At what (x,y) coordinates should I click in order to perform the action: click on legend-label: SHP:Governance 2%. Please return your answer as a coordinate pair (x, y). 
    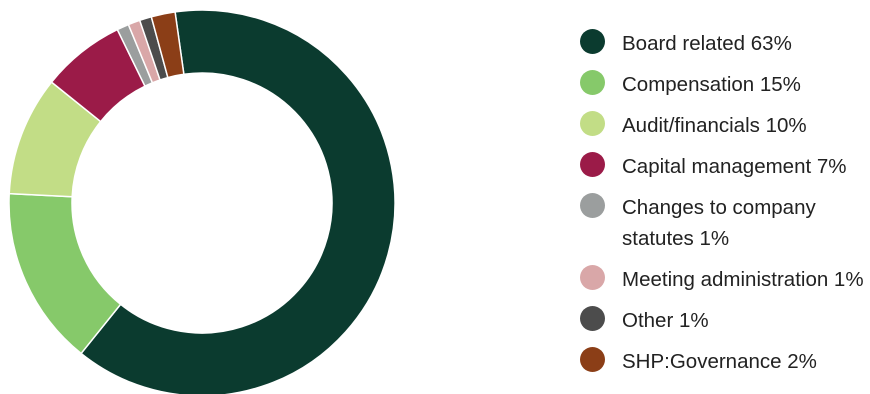
    Looking at the image, I should click on (719, 361).